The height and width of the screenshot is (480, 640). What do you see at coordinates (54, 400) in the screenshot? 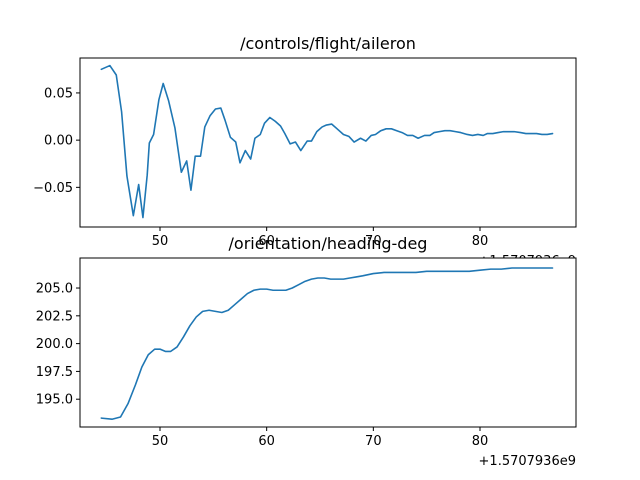
I see `y-tick-label: 195.0` at bounding box center [54, 400].